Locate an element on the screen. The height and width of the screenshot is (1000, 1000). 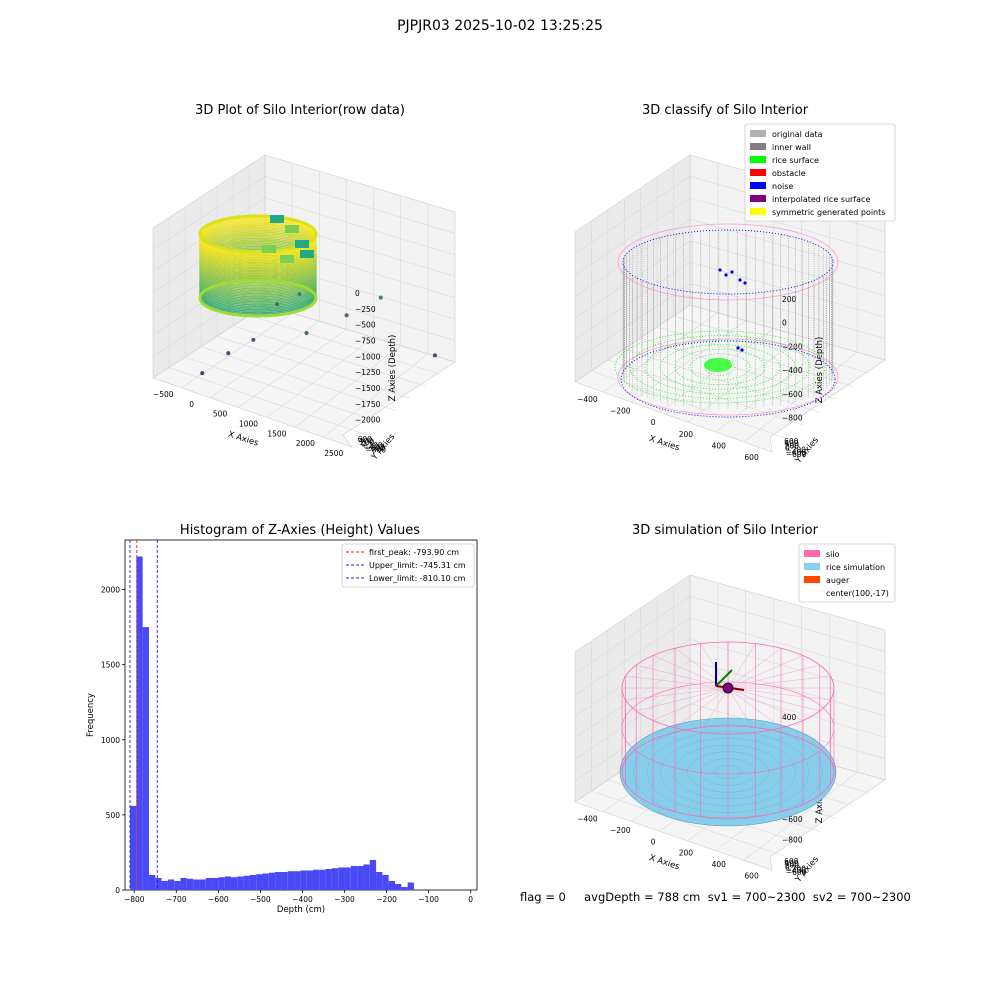
panel2-legend-label: interpolated rice surface is located at coordinates (821, 199).